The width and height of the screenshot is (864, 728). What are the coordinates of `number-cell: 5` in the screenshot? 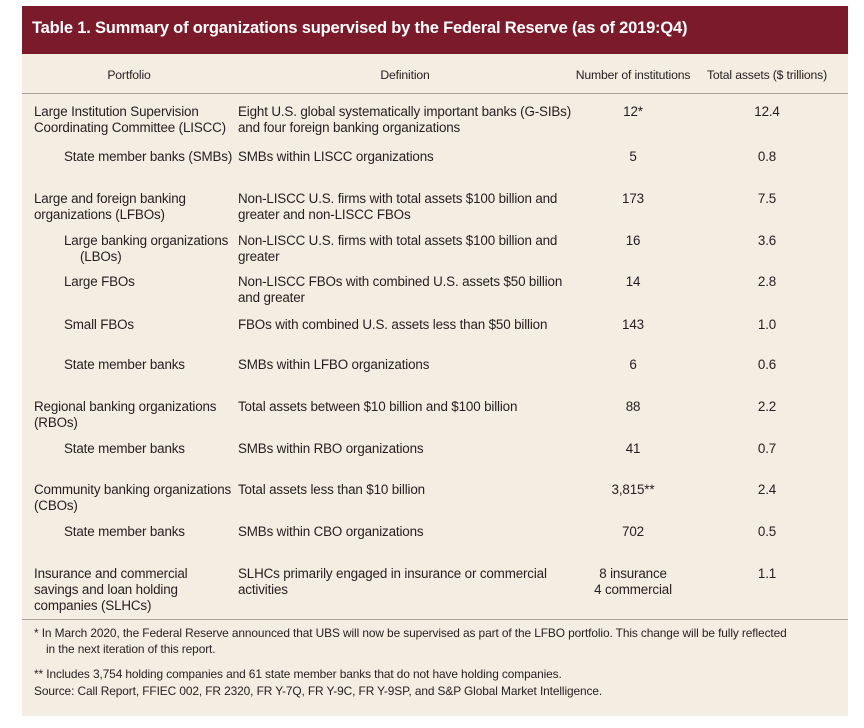 It's located at (633, 156).